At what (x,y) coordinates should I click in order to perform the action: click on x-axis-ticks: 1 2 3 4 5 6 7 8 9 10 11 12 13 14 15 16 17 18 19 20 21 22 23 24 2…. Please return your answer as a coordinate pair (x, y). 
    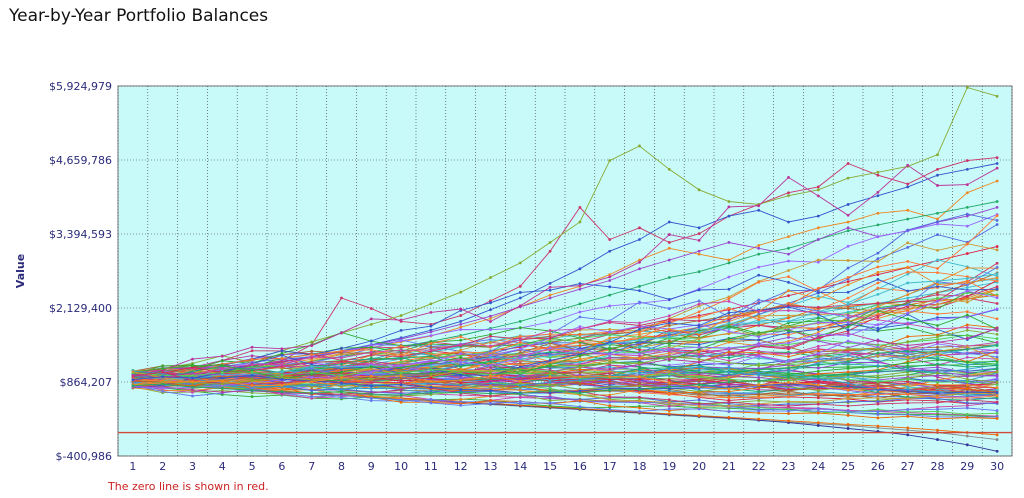
    Looking at the image, I should click on (566, 466).